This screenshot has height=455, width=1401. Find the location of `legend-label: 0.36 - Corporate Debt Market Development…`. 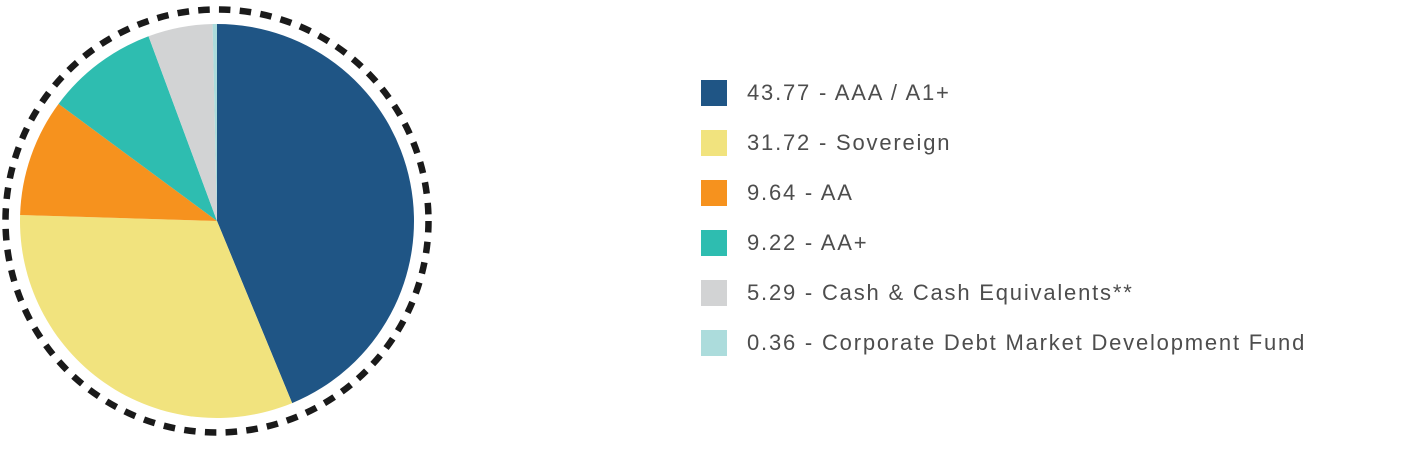

legend-label: 0.36 - Corporate Debt Market Development… is located at coordinates (1027, 342).